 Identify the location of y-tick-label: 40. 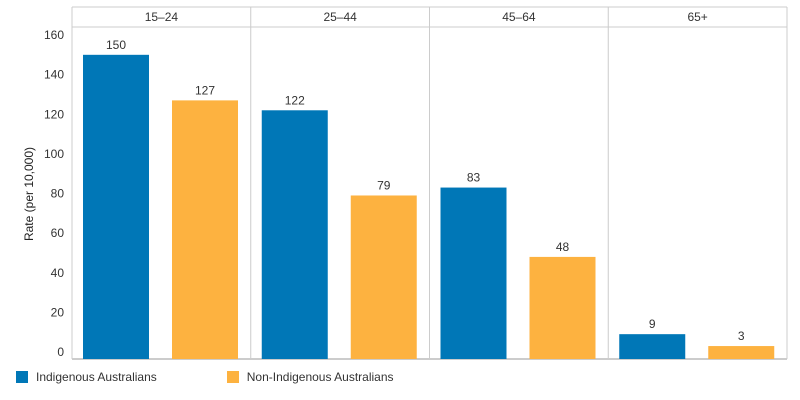
(58, 273).